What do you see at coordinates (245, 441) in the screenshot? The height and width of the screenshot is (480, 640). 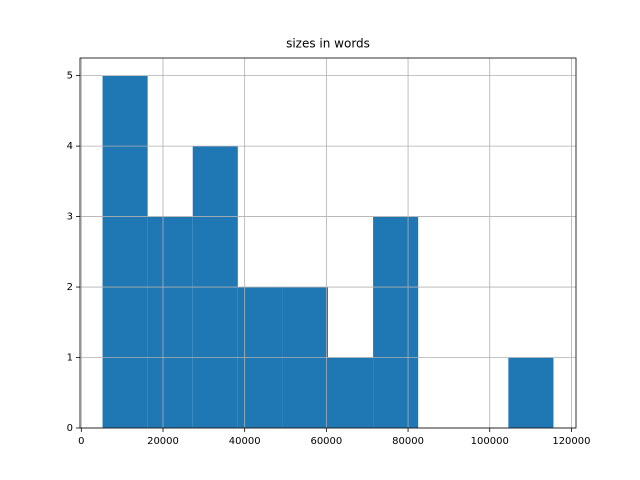 I see `x-tick-label: 40000` at bounding box center [245, 441].